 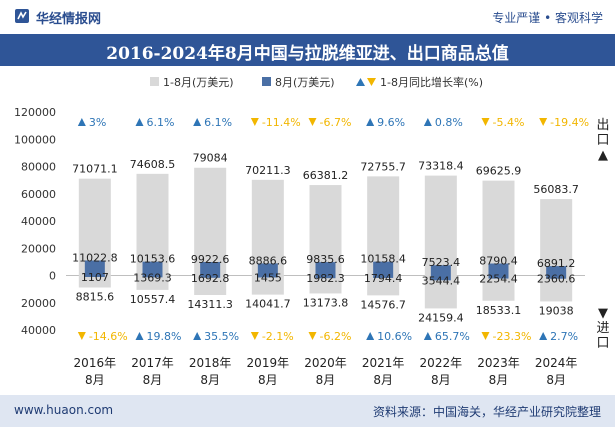 What do you see at coordinates (556, 189) in the screenshot?
I see `export-ytd-label: 56083.7` at bounding box center [556, 189].